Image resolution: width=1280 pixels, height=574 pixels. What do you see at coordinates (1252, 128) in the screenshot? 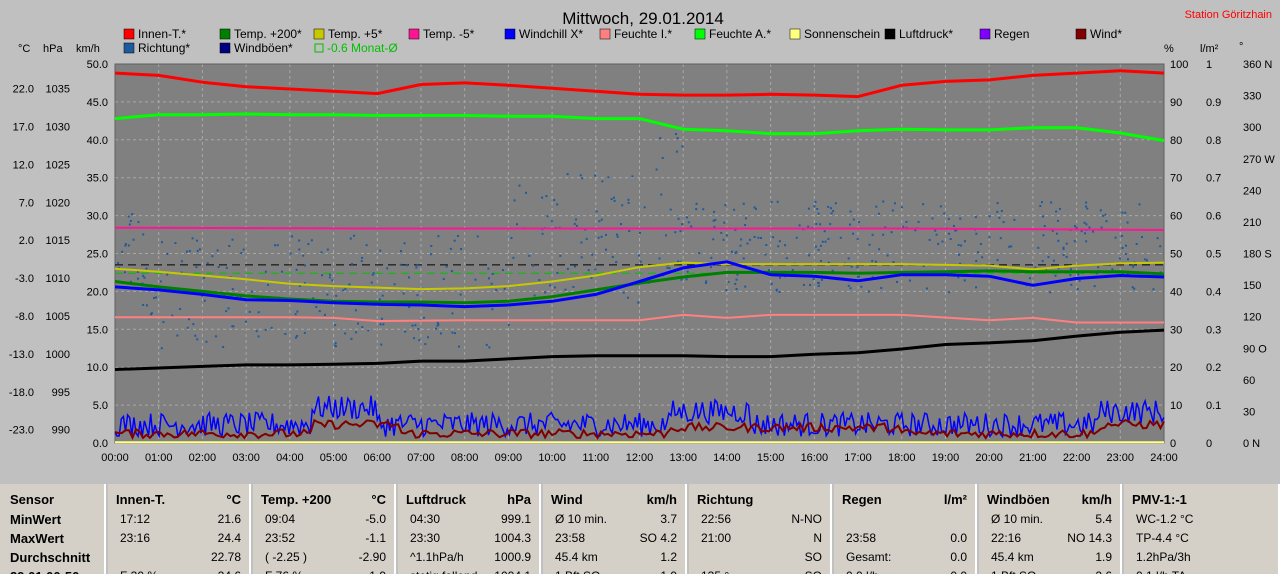
I see `deg-tick: 300` at bounding box center [1252, 128].